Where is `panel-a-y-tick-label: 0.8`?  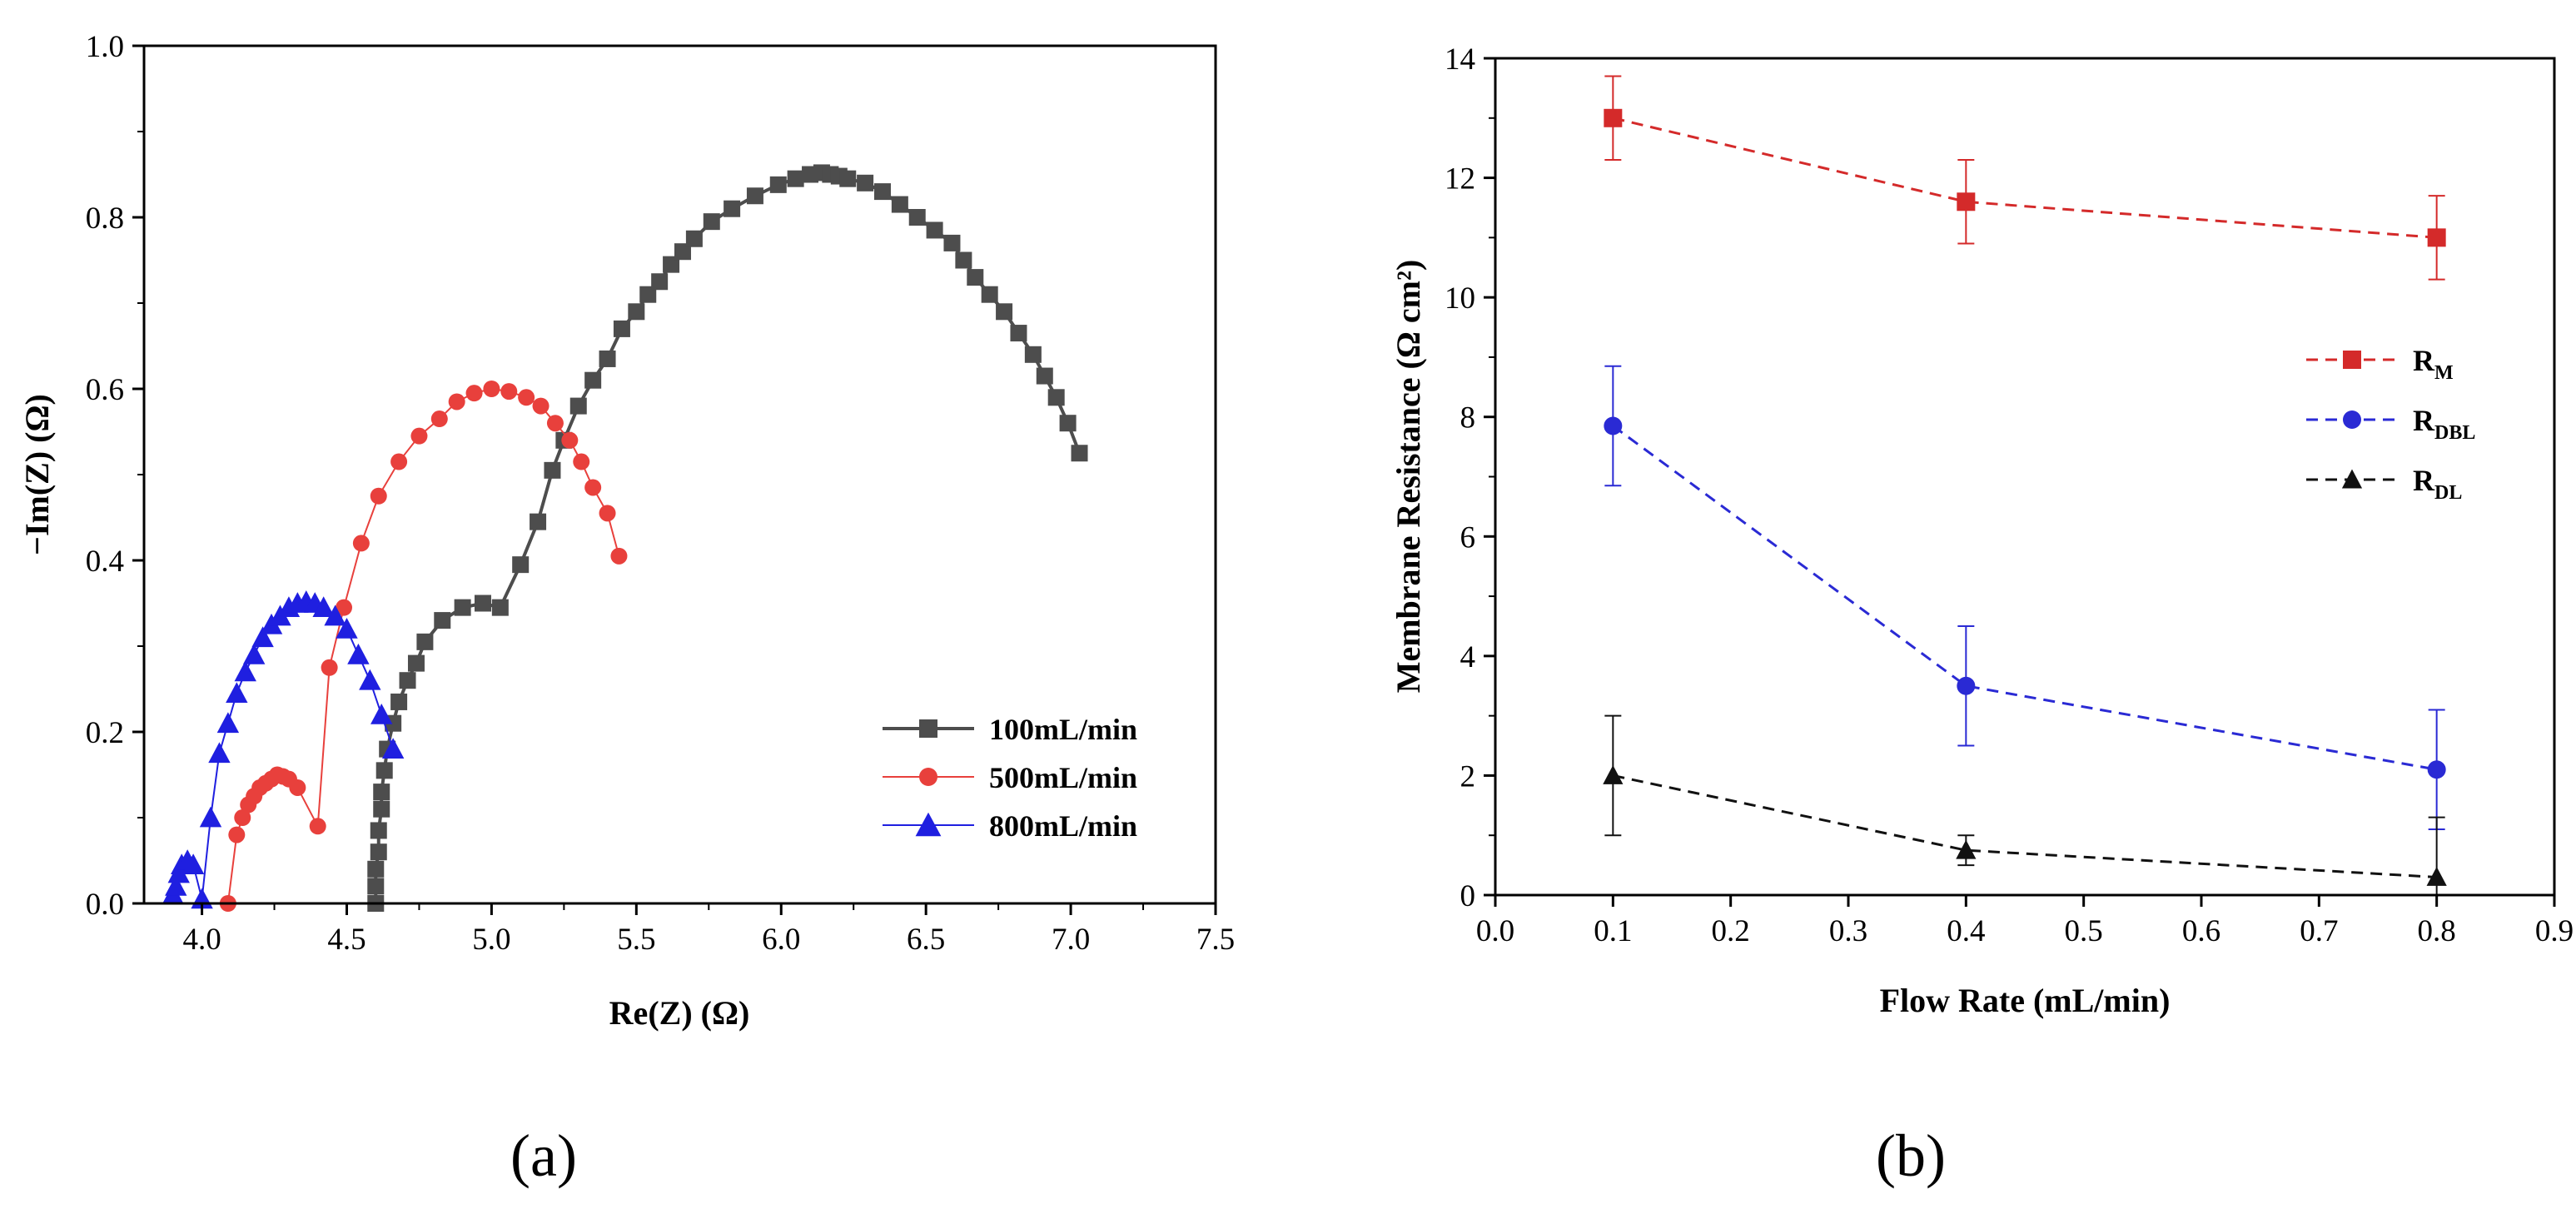 panel-a-y-tick-label: 0.8 is located at coordinates (105, 219).